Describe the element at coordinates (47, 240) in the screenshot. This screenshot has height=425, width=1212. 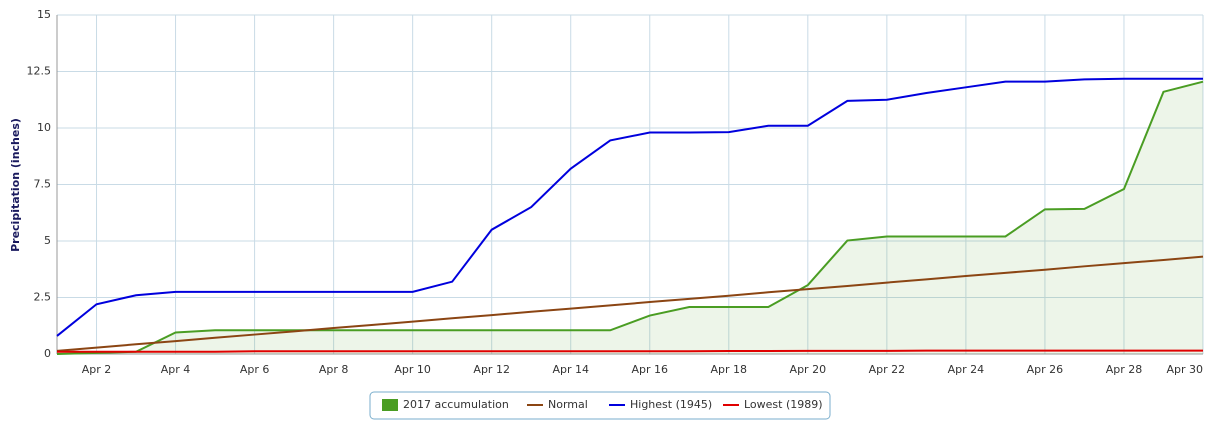
I see `y-tick-label: 5` at that location.